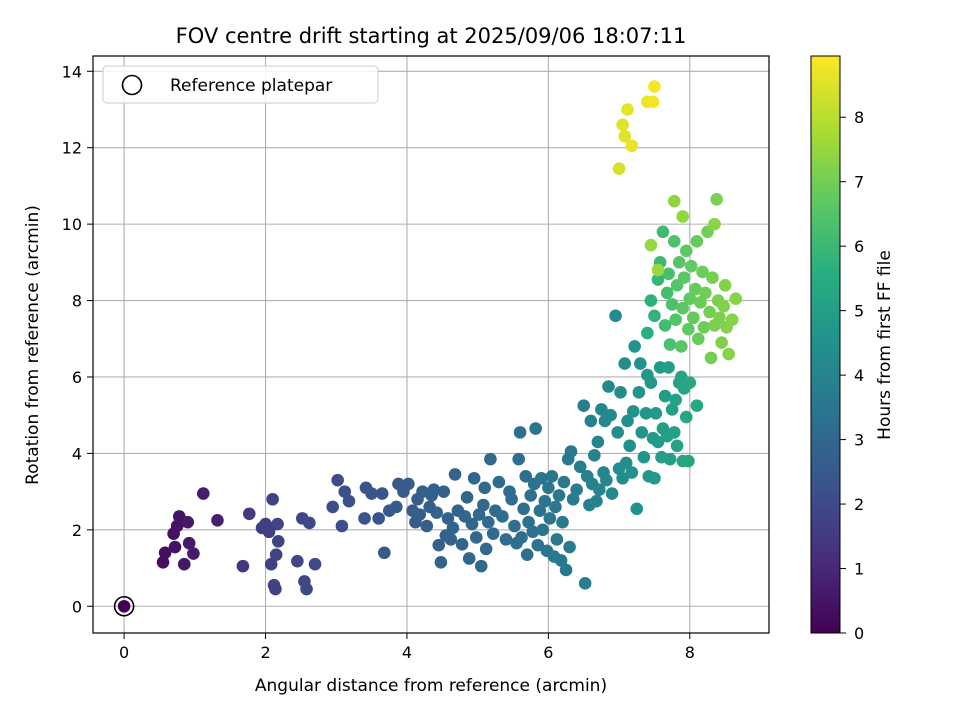 The width and height of the screenshot is (960, 720). Describe the element at coordinates (859, 311) in the screenshot. I see `colorbar-tick-label: 5` at that location.